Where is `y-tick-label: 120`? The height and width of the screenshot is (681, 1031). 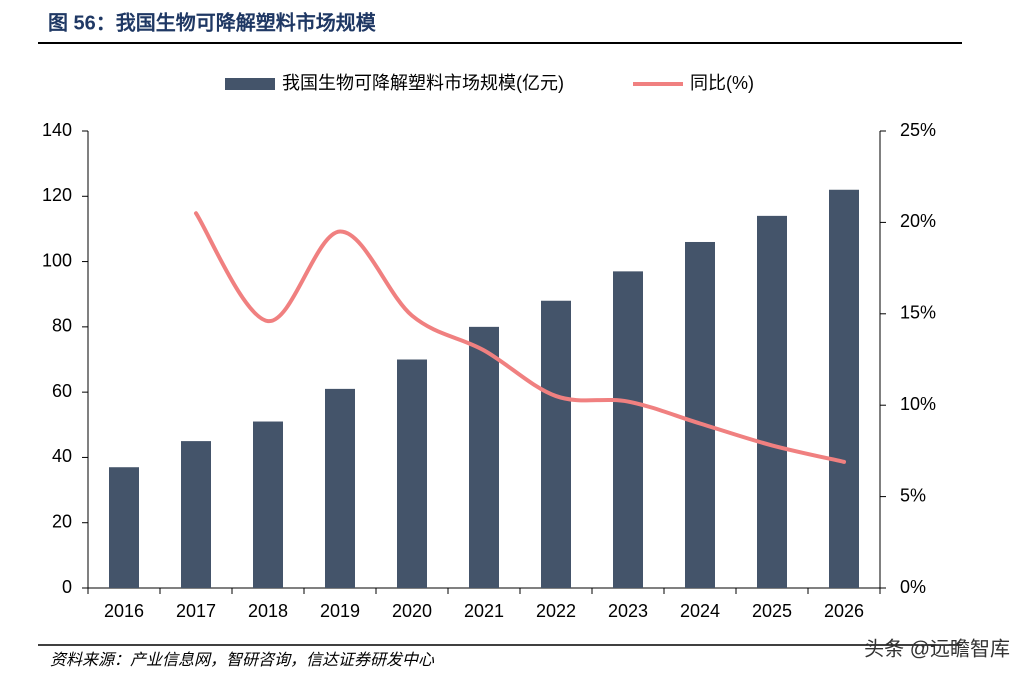 y-tick-label: 120 is located at coordinates (57, 195).